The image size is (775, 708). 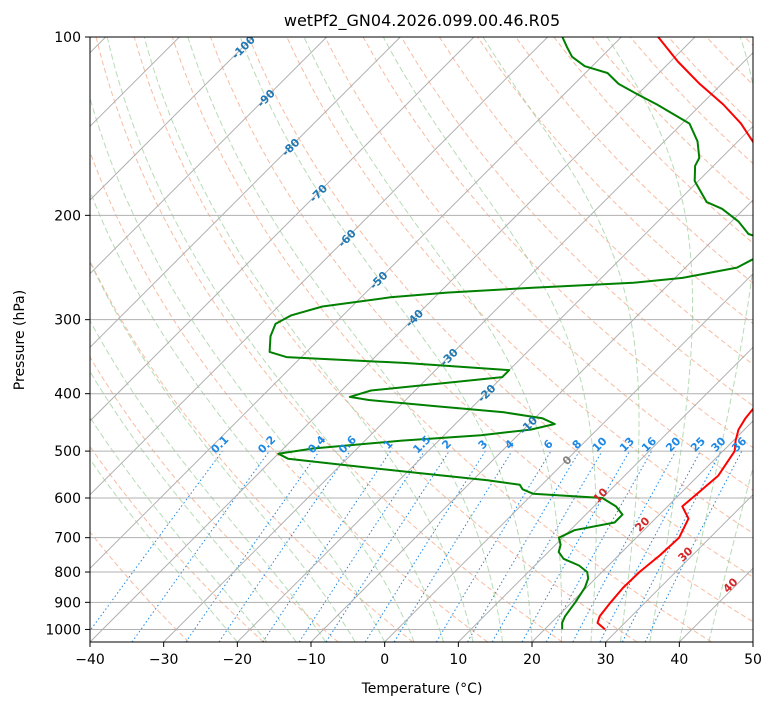 What do you see at coordinates (67, 452) in the screenshot?
I see `y-tick-label: 500` at bounding box center [67, 452].